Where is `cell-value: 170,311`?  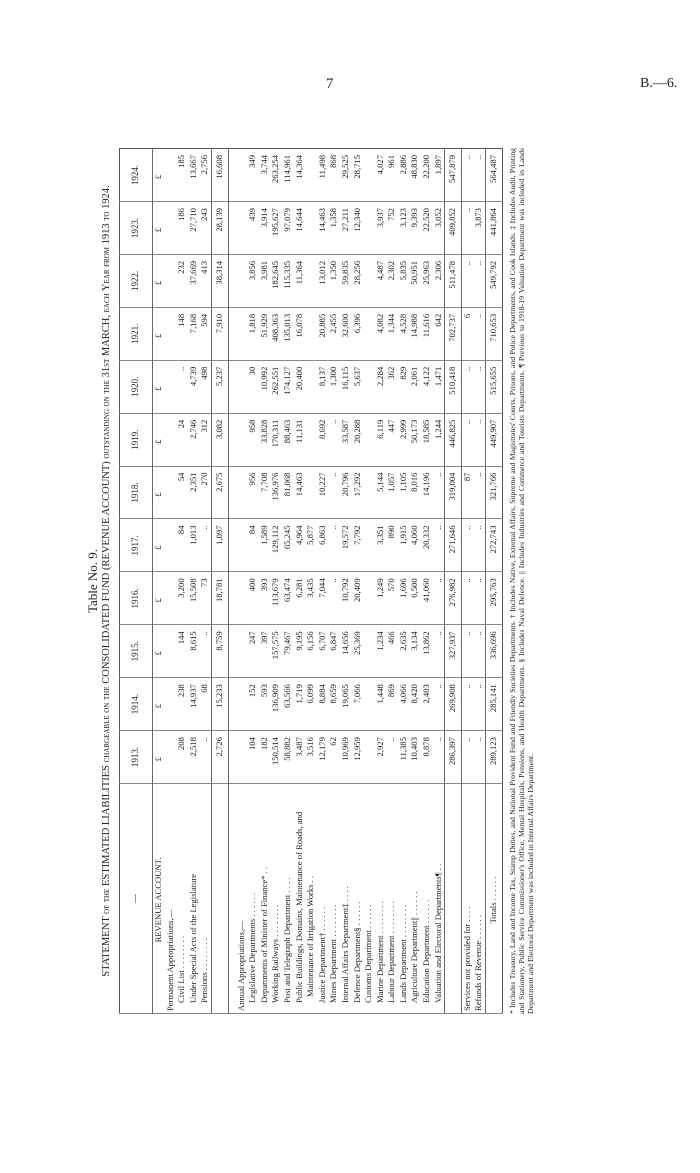 cell-value: 170,311 is located at coordinates (276, 440).